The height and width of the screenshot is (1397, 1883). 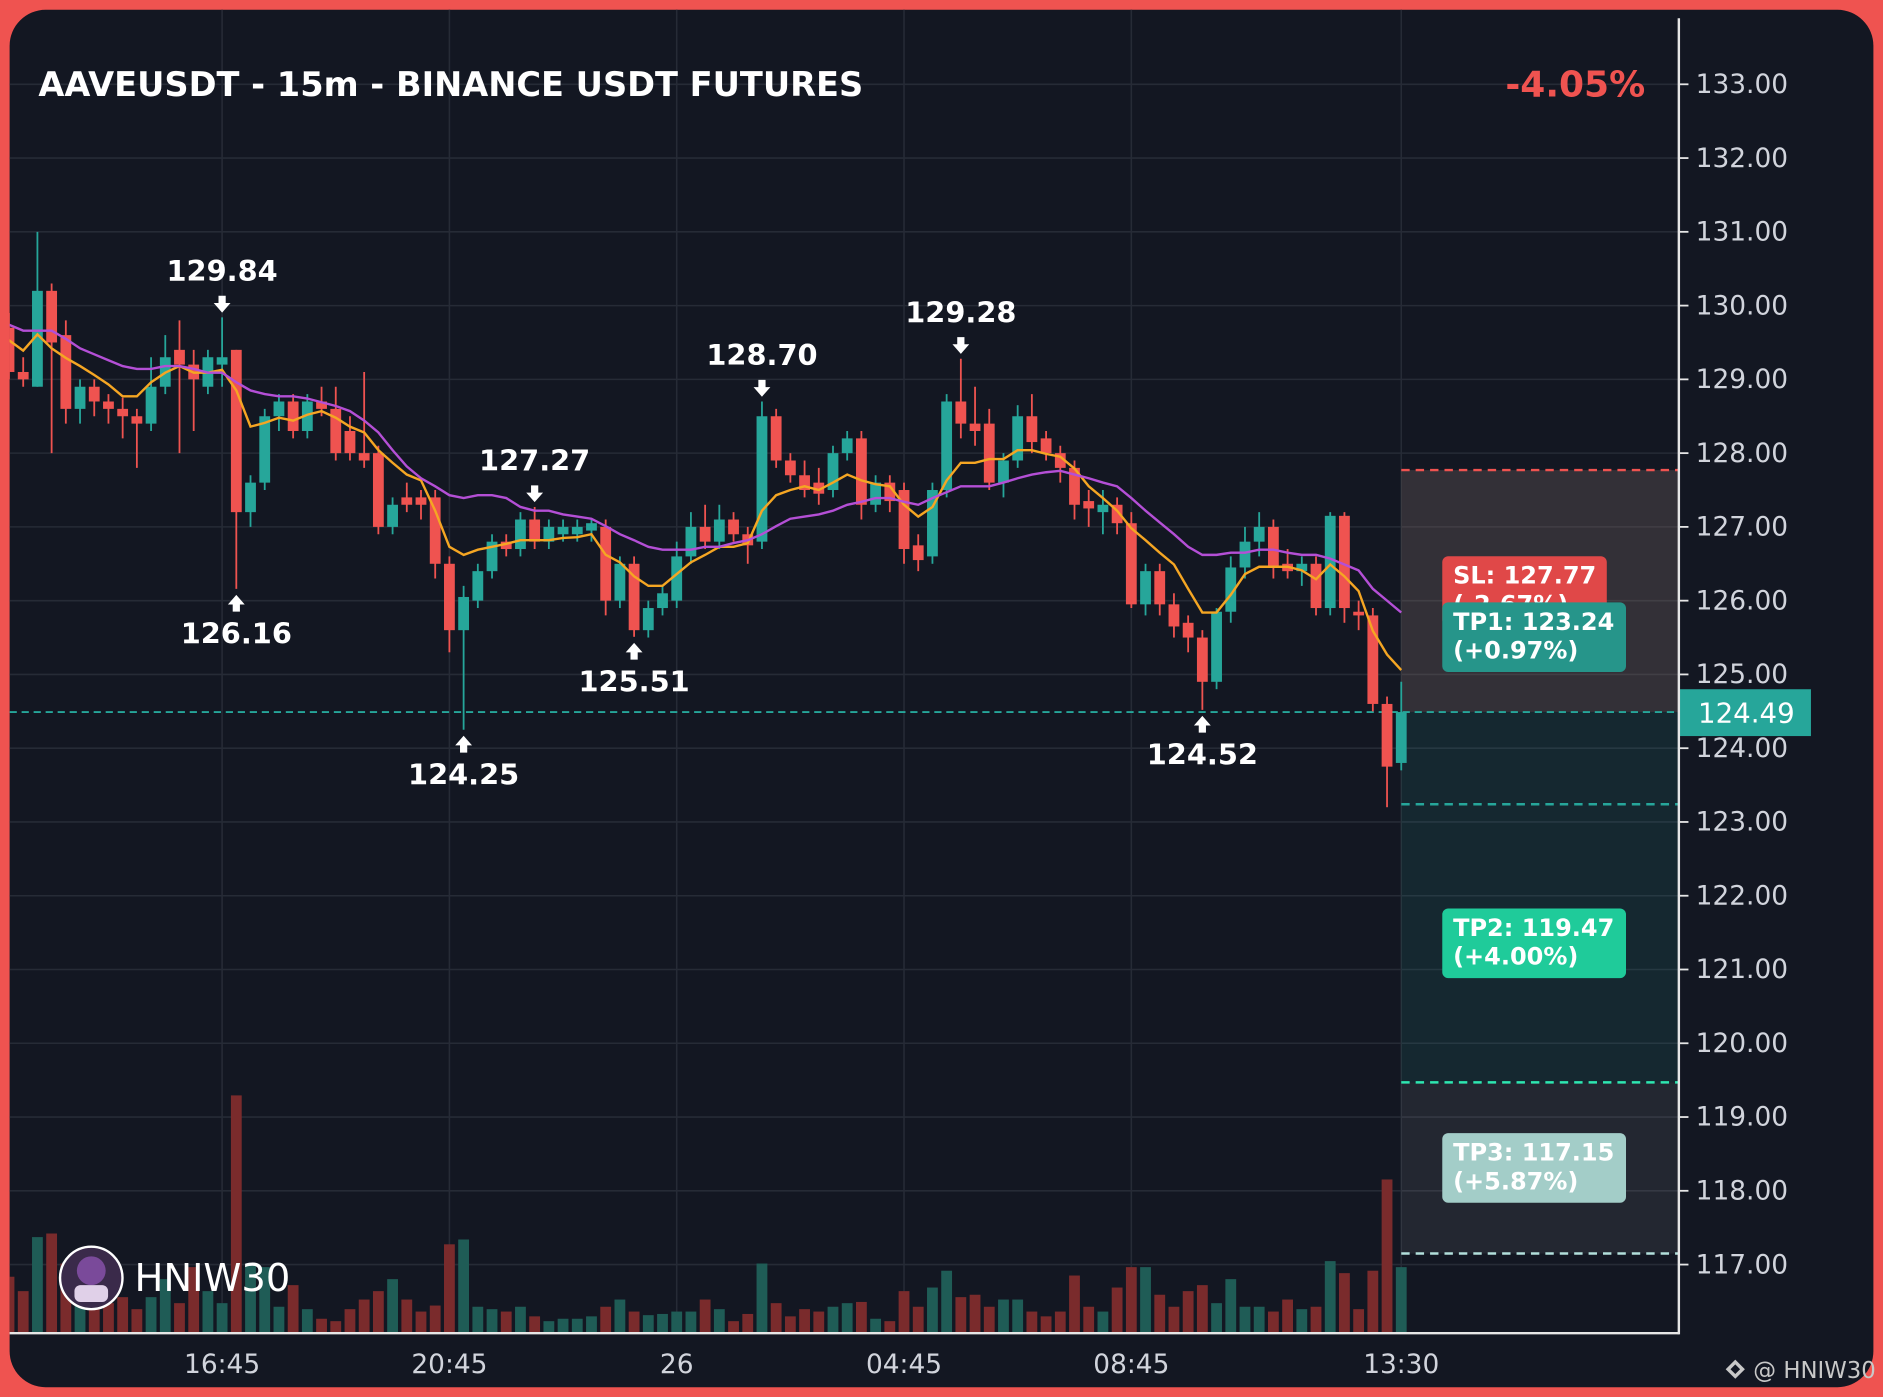 What do you see at coordinates (535, 494) in the screenshot?
I see `high-arrow` at bounding box center [535, 494].